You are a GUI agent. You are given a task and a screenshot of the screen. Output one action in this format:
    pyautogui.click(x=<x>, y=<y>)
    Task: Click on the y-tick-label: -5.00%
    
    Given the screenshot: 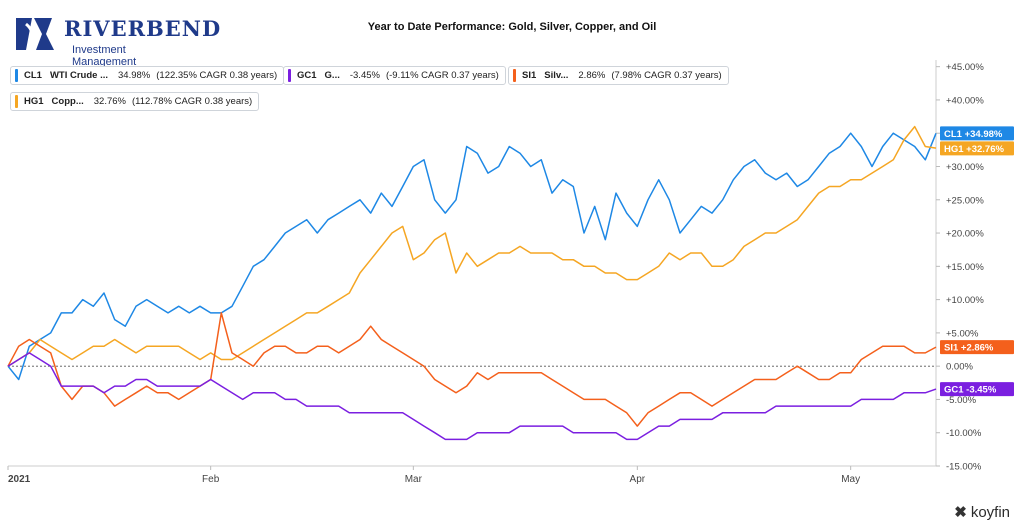 What is the action you would take?
    pyautogui.click(x=961, y=400)
    